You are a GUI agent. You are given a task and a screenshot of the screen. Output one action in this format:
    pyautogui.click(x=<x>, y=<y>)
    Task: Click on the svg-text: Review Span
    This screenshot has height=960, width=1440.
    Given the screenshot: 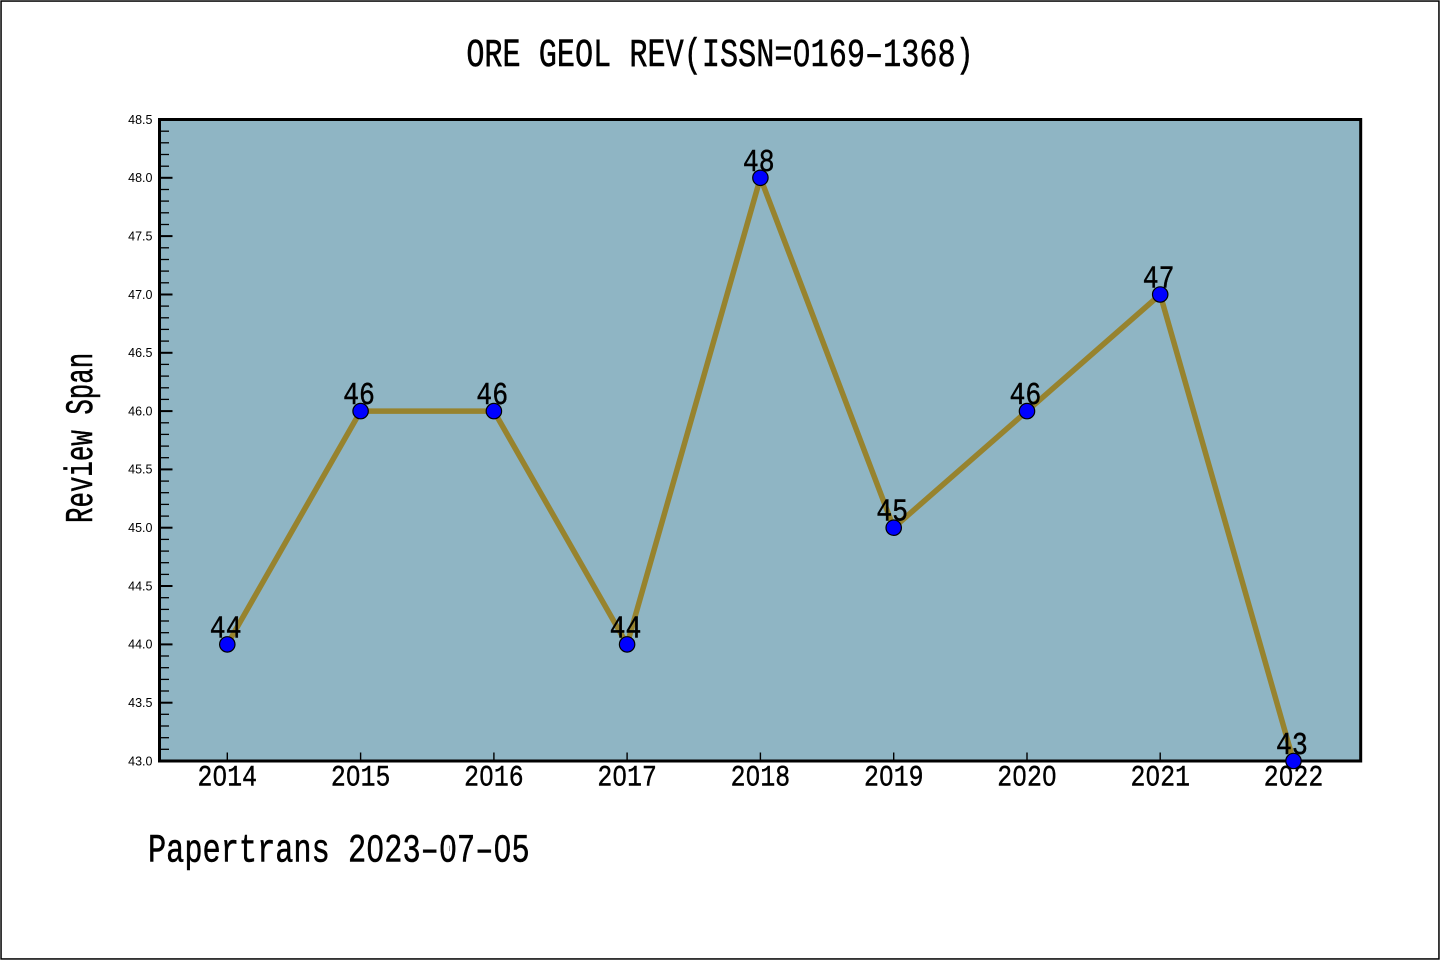 What is the action you would take?
    pyautogui.click(x=82, y=438)
    